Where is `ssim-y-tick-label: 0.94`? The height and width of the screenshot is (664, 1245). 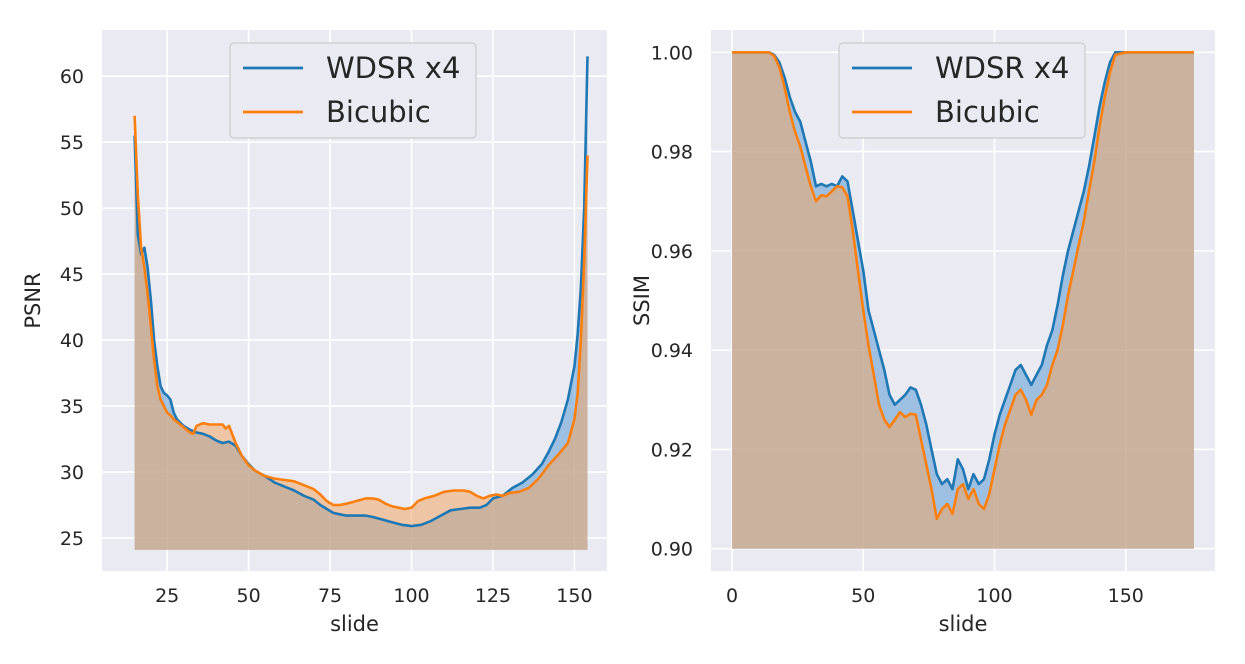 ssim-y-tick-label: 0.94 is located at coordinates (672, 351).